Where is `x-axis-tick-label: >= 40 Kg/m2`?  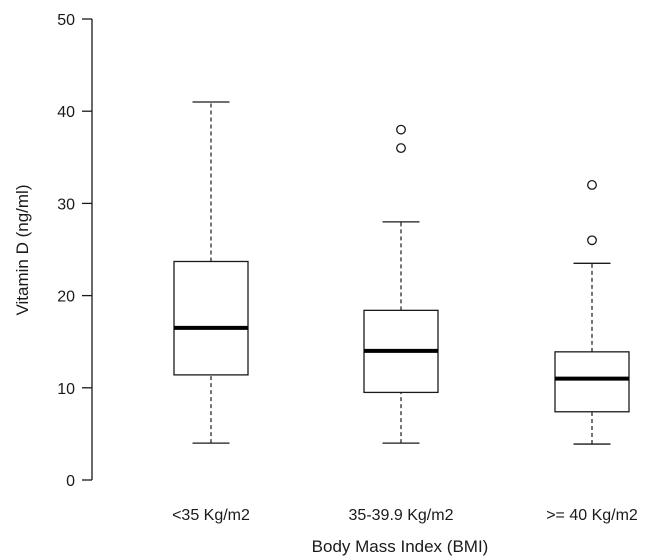 x-axis-tick-label: >= 40 Kg/m2 is located at coordinates (592, 515).